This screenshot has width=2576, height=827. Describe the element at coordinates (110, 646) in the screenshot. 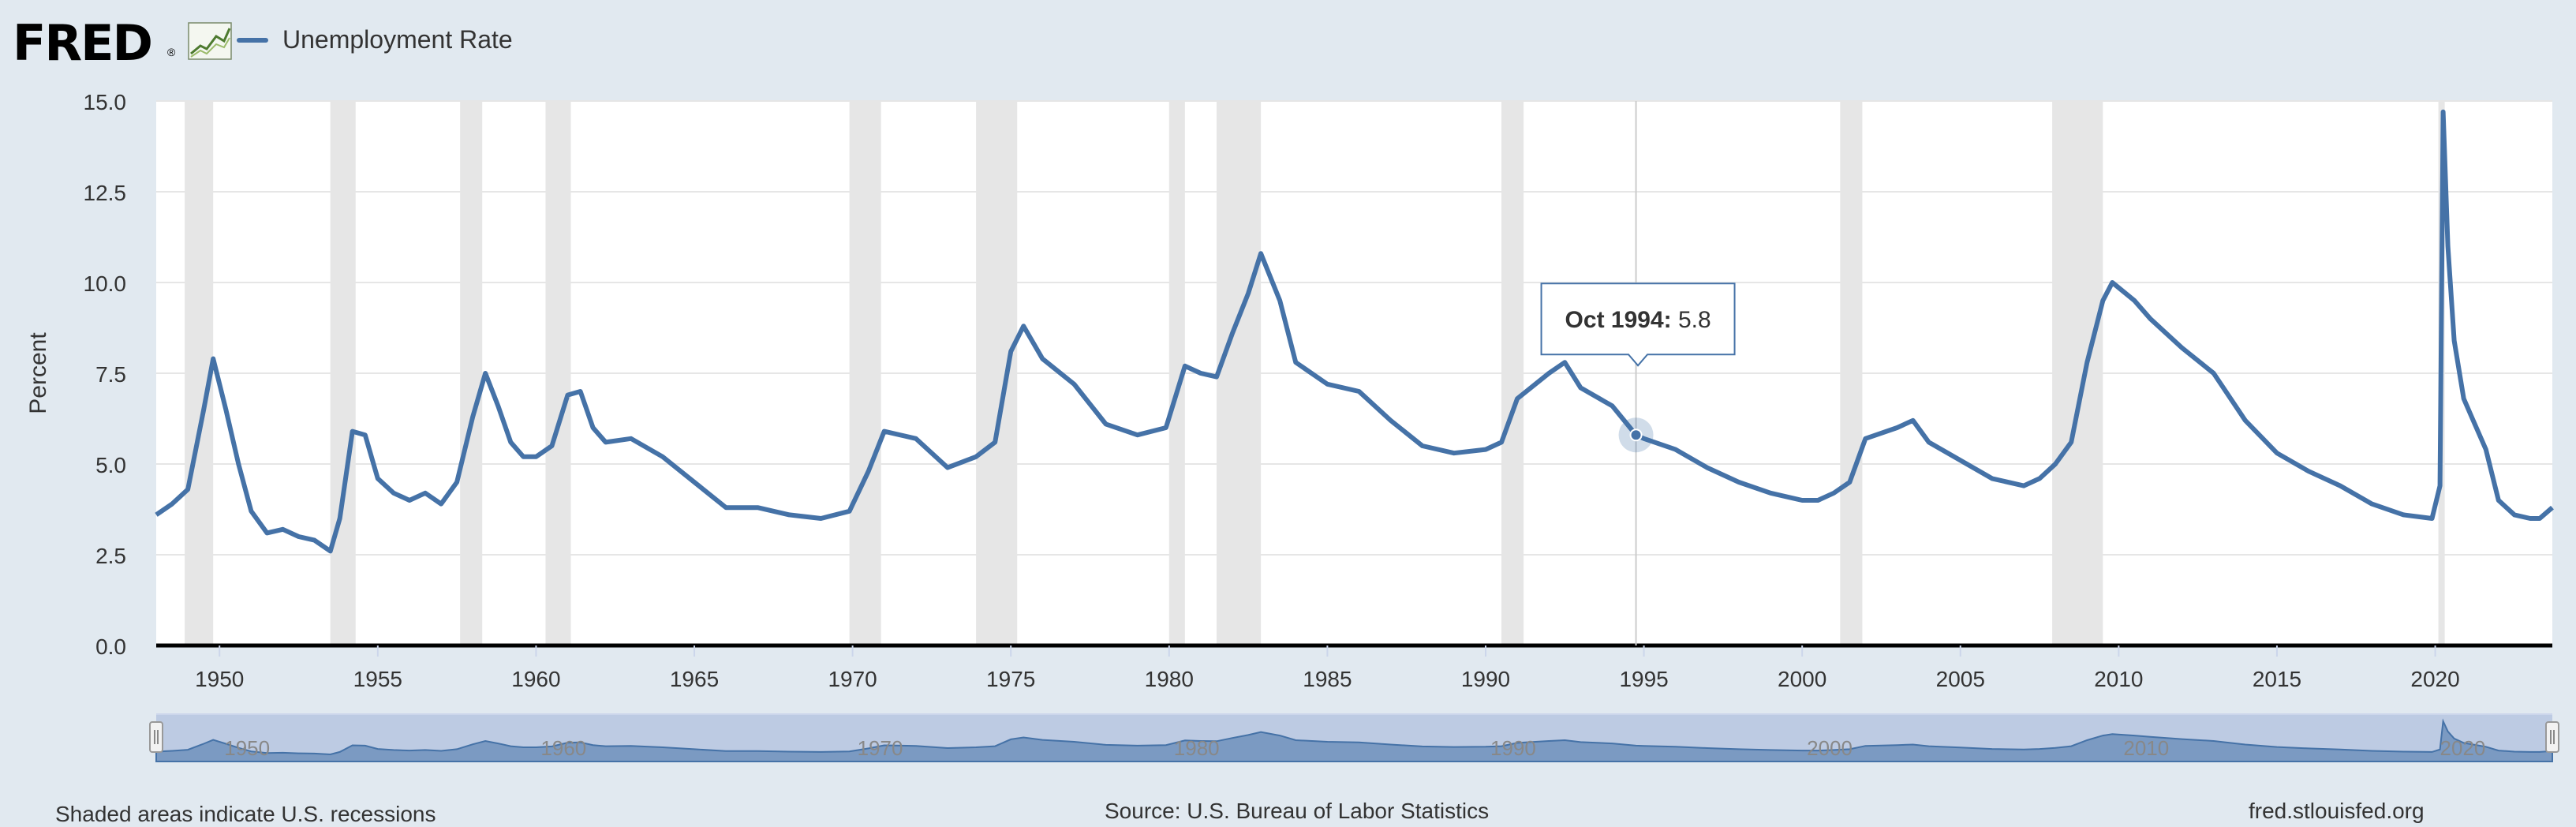

I see `y-tick-label: 0.0` at that location.